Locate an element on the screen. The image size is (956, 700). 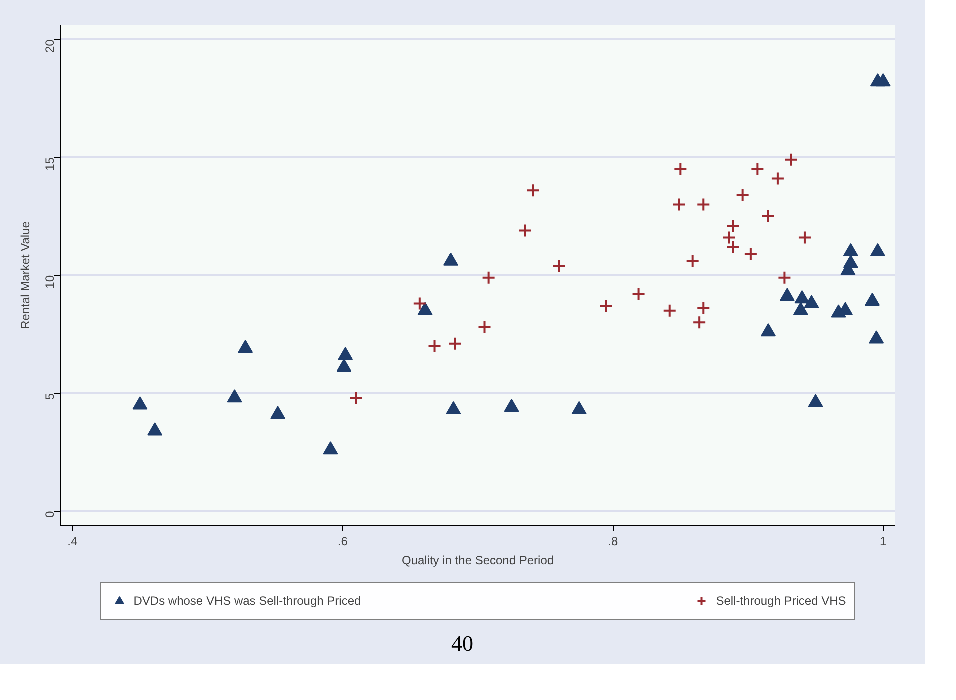
legend-label: DVDs whose VHS was Sell-through Priced is located at coordinates (248, 601).